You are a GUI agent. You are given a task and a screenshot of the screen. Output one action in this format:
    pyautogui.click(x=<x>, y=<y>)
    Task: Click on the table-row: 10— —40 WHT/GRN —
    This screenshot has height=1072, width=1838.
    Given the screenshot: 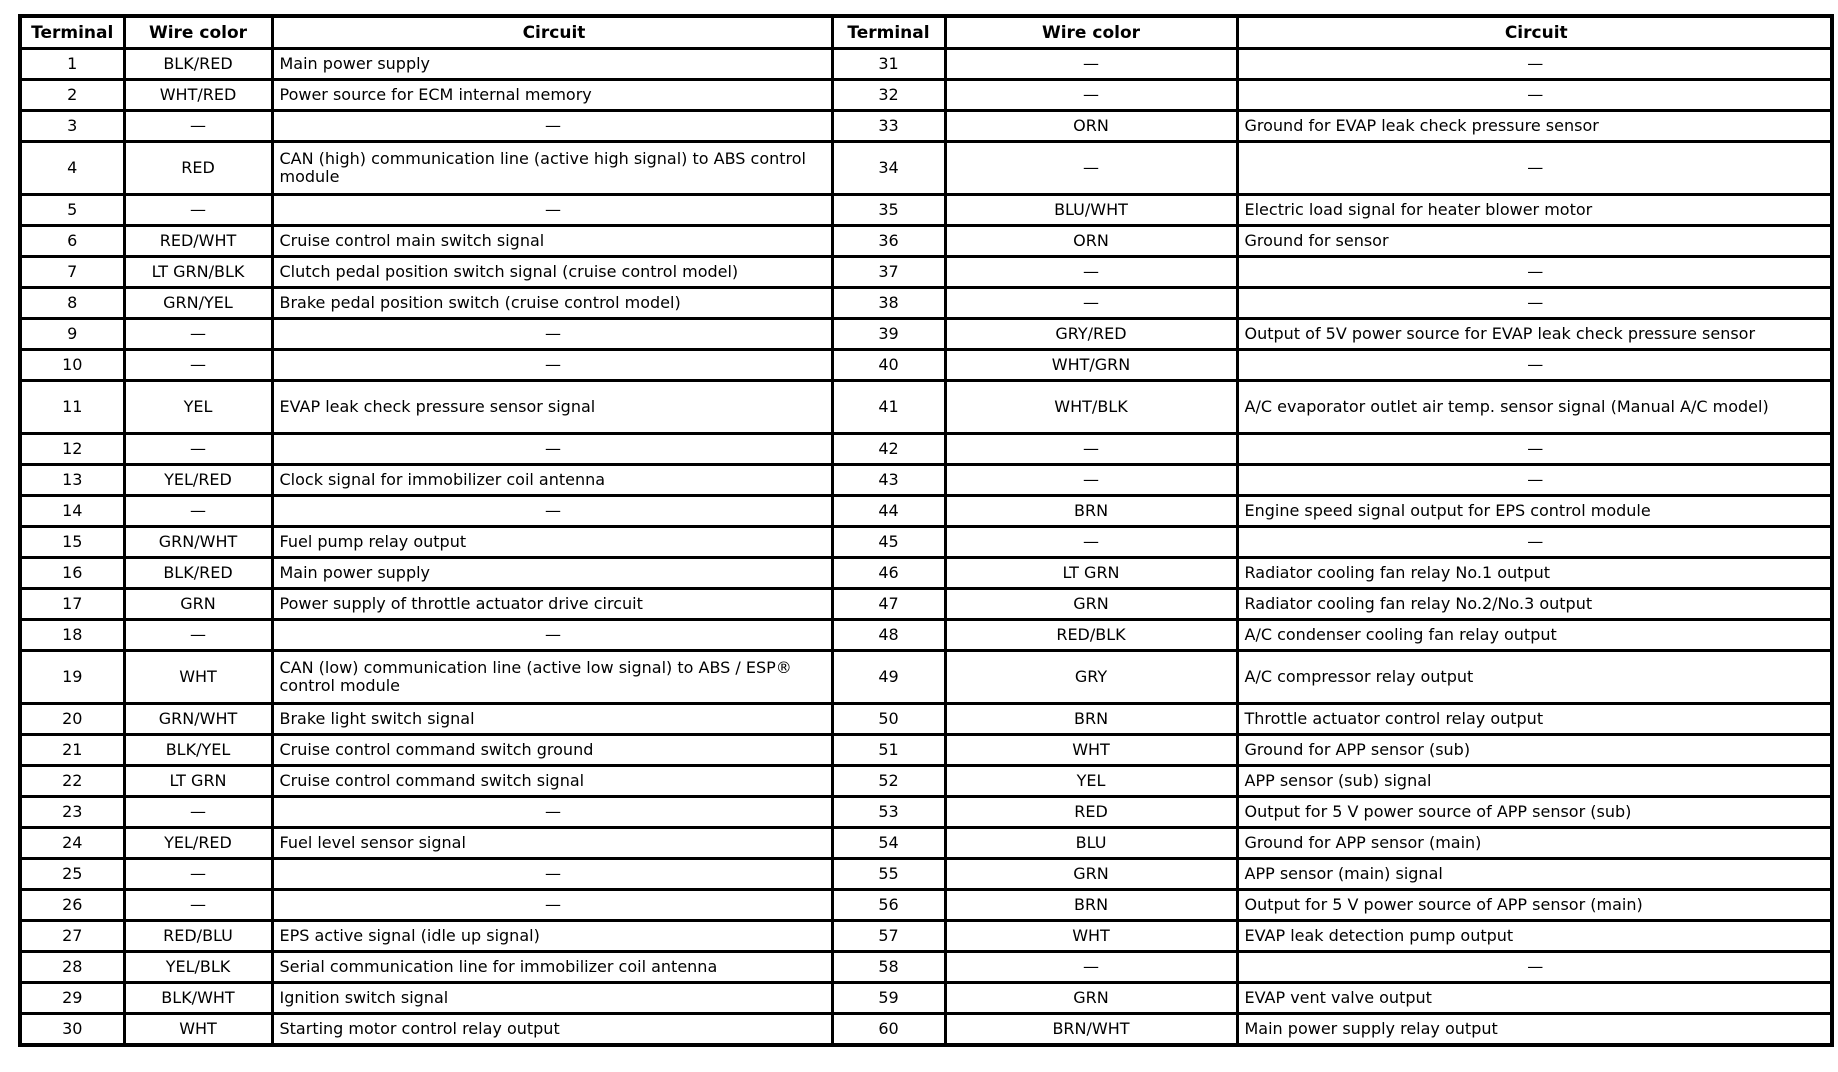 What is the action you would take?
    pyautogui.click(x=926, y=365)
    